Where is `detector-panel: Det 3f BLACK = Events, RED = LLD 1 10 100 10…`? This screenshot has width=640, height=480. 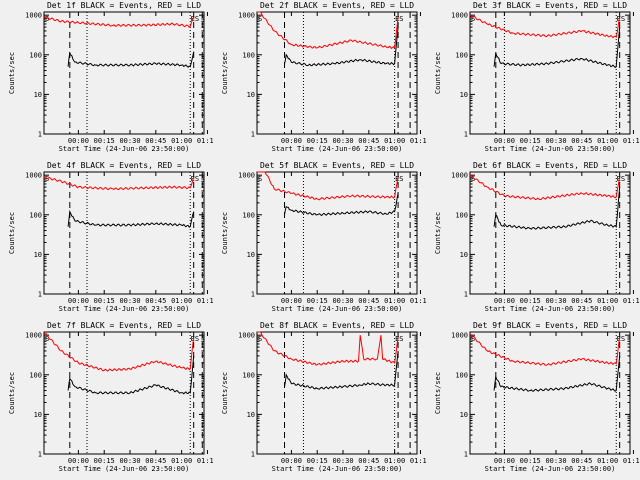 detector-panel: Det 3f BLACK = Events, RED = LLD 1 10 100 10… is located at coordinates (532, 80).